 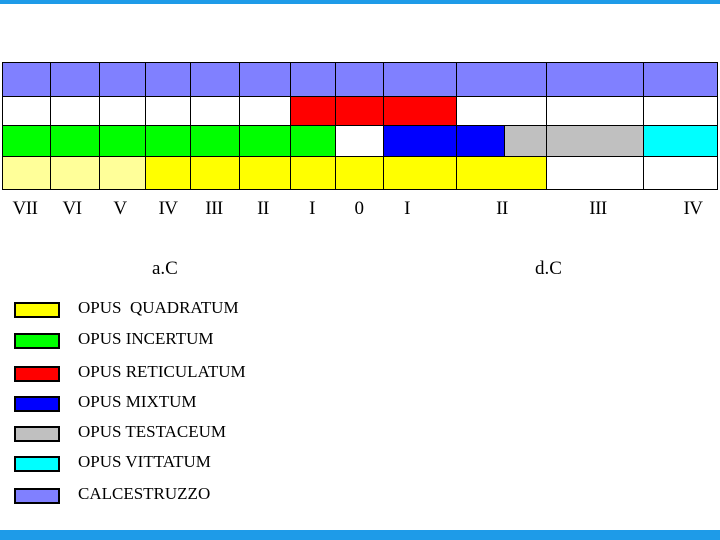 What do you see at coordinates (680, 79) in the screenshot?
I see `timeline-cell-calcestruzzo-iv-ad` at bounding box center [680, 79].